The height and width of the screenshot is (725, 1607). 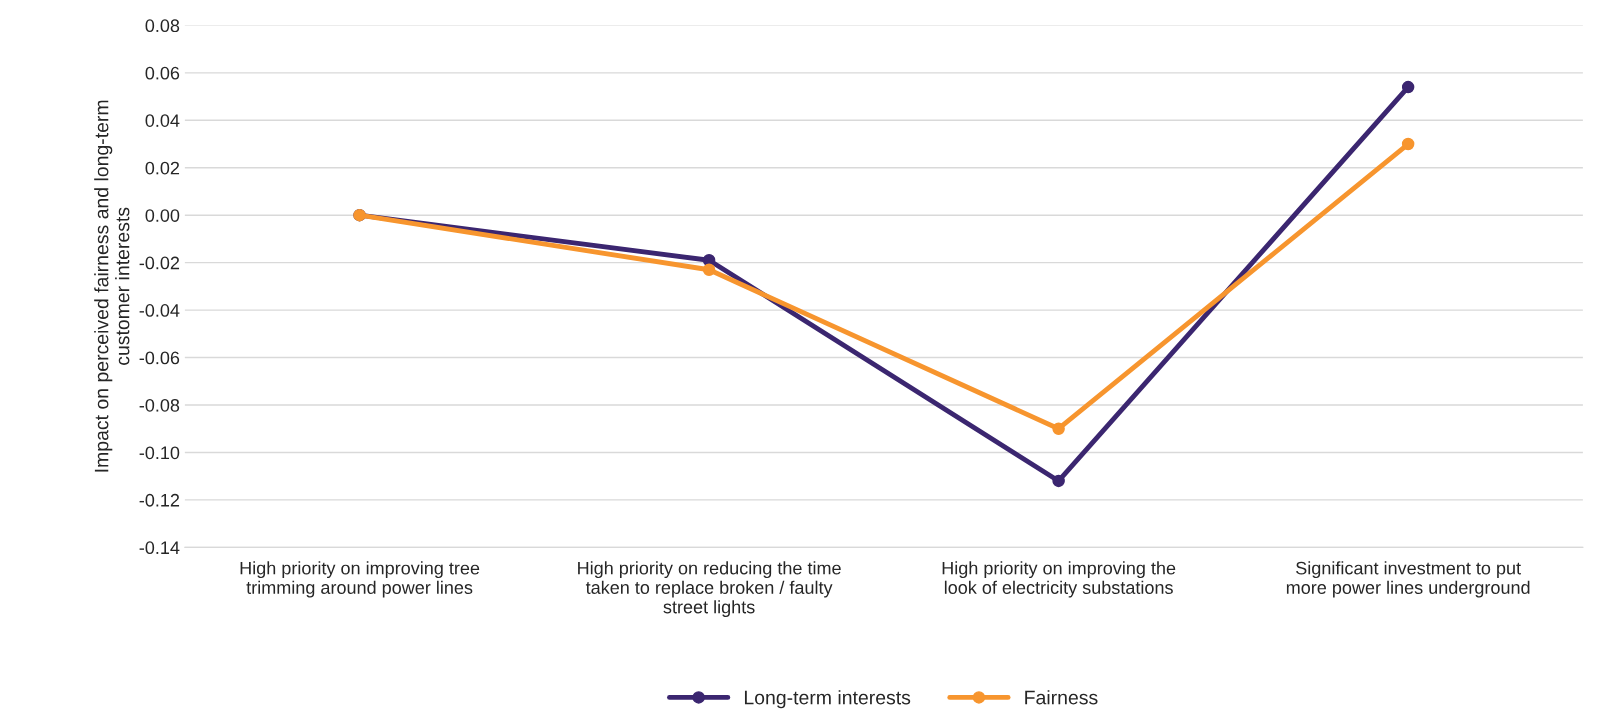 I want to click on x-tick-label: High priority on reducing the time taken to replace broken / faulty street lights, so click(x=709, y=589).